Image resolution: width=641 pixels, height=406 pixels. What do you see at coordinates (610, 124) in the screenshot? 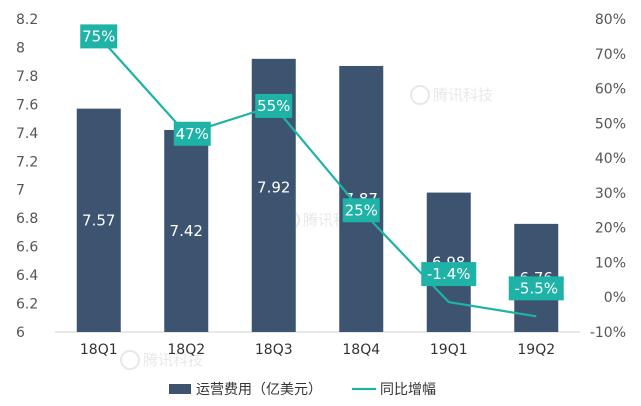
I see `right-axis-tick: 50%` at bounding box center [610, 124].